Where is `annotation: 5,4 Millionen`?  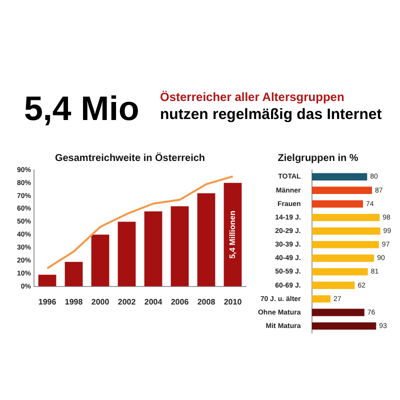 annotation: 5,4 Millionen is located at coordinates (232, 234).